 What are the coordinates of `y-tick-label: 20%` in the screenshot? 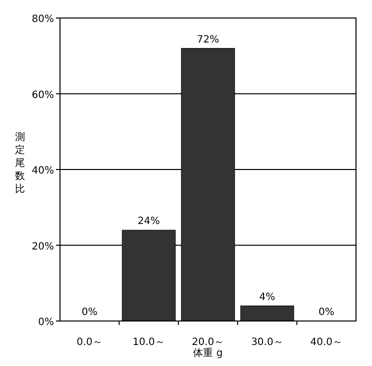 It's located at (43, 246).